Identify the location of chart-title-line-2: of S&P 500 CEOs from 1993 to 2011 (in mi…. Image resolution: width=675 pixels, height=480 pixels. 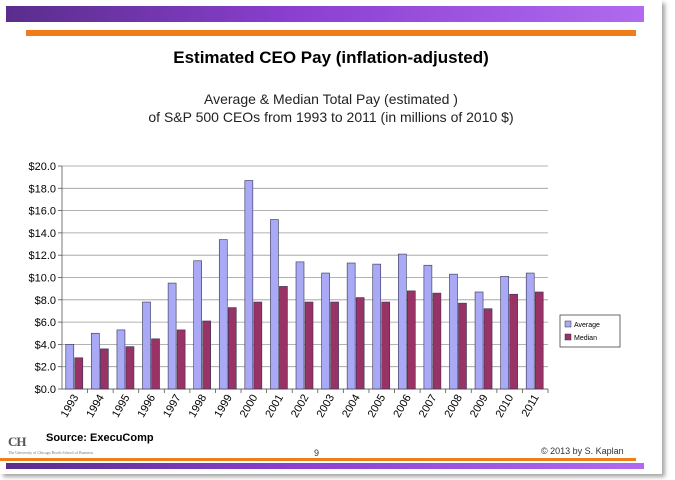
(331, 117).